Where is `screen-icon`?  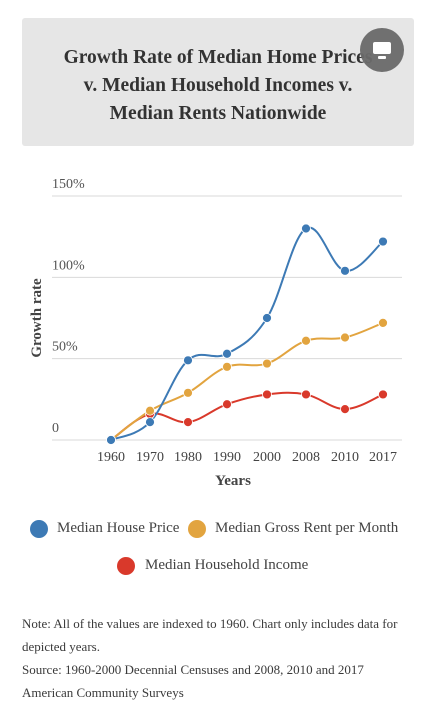 screen-icon is located at coordinates (382, 50).